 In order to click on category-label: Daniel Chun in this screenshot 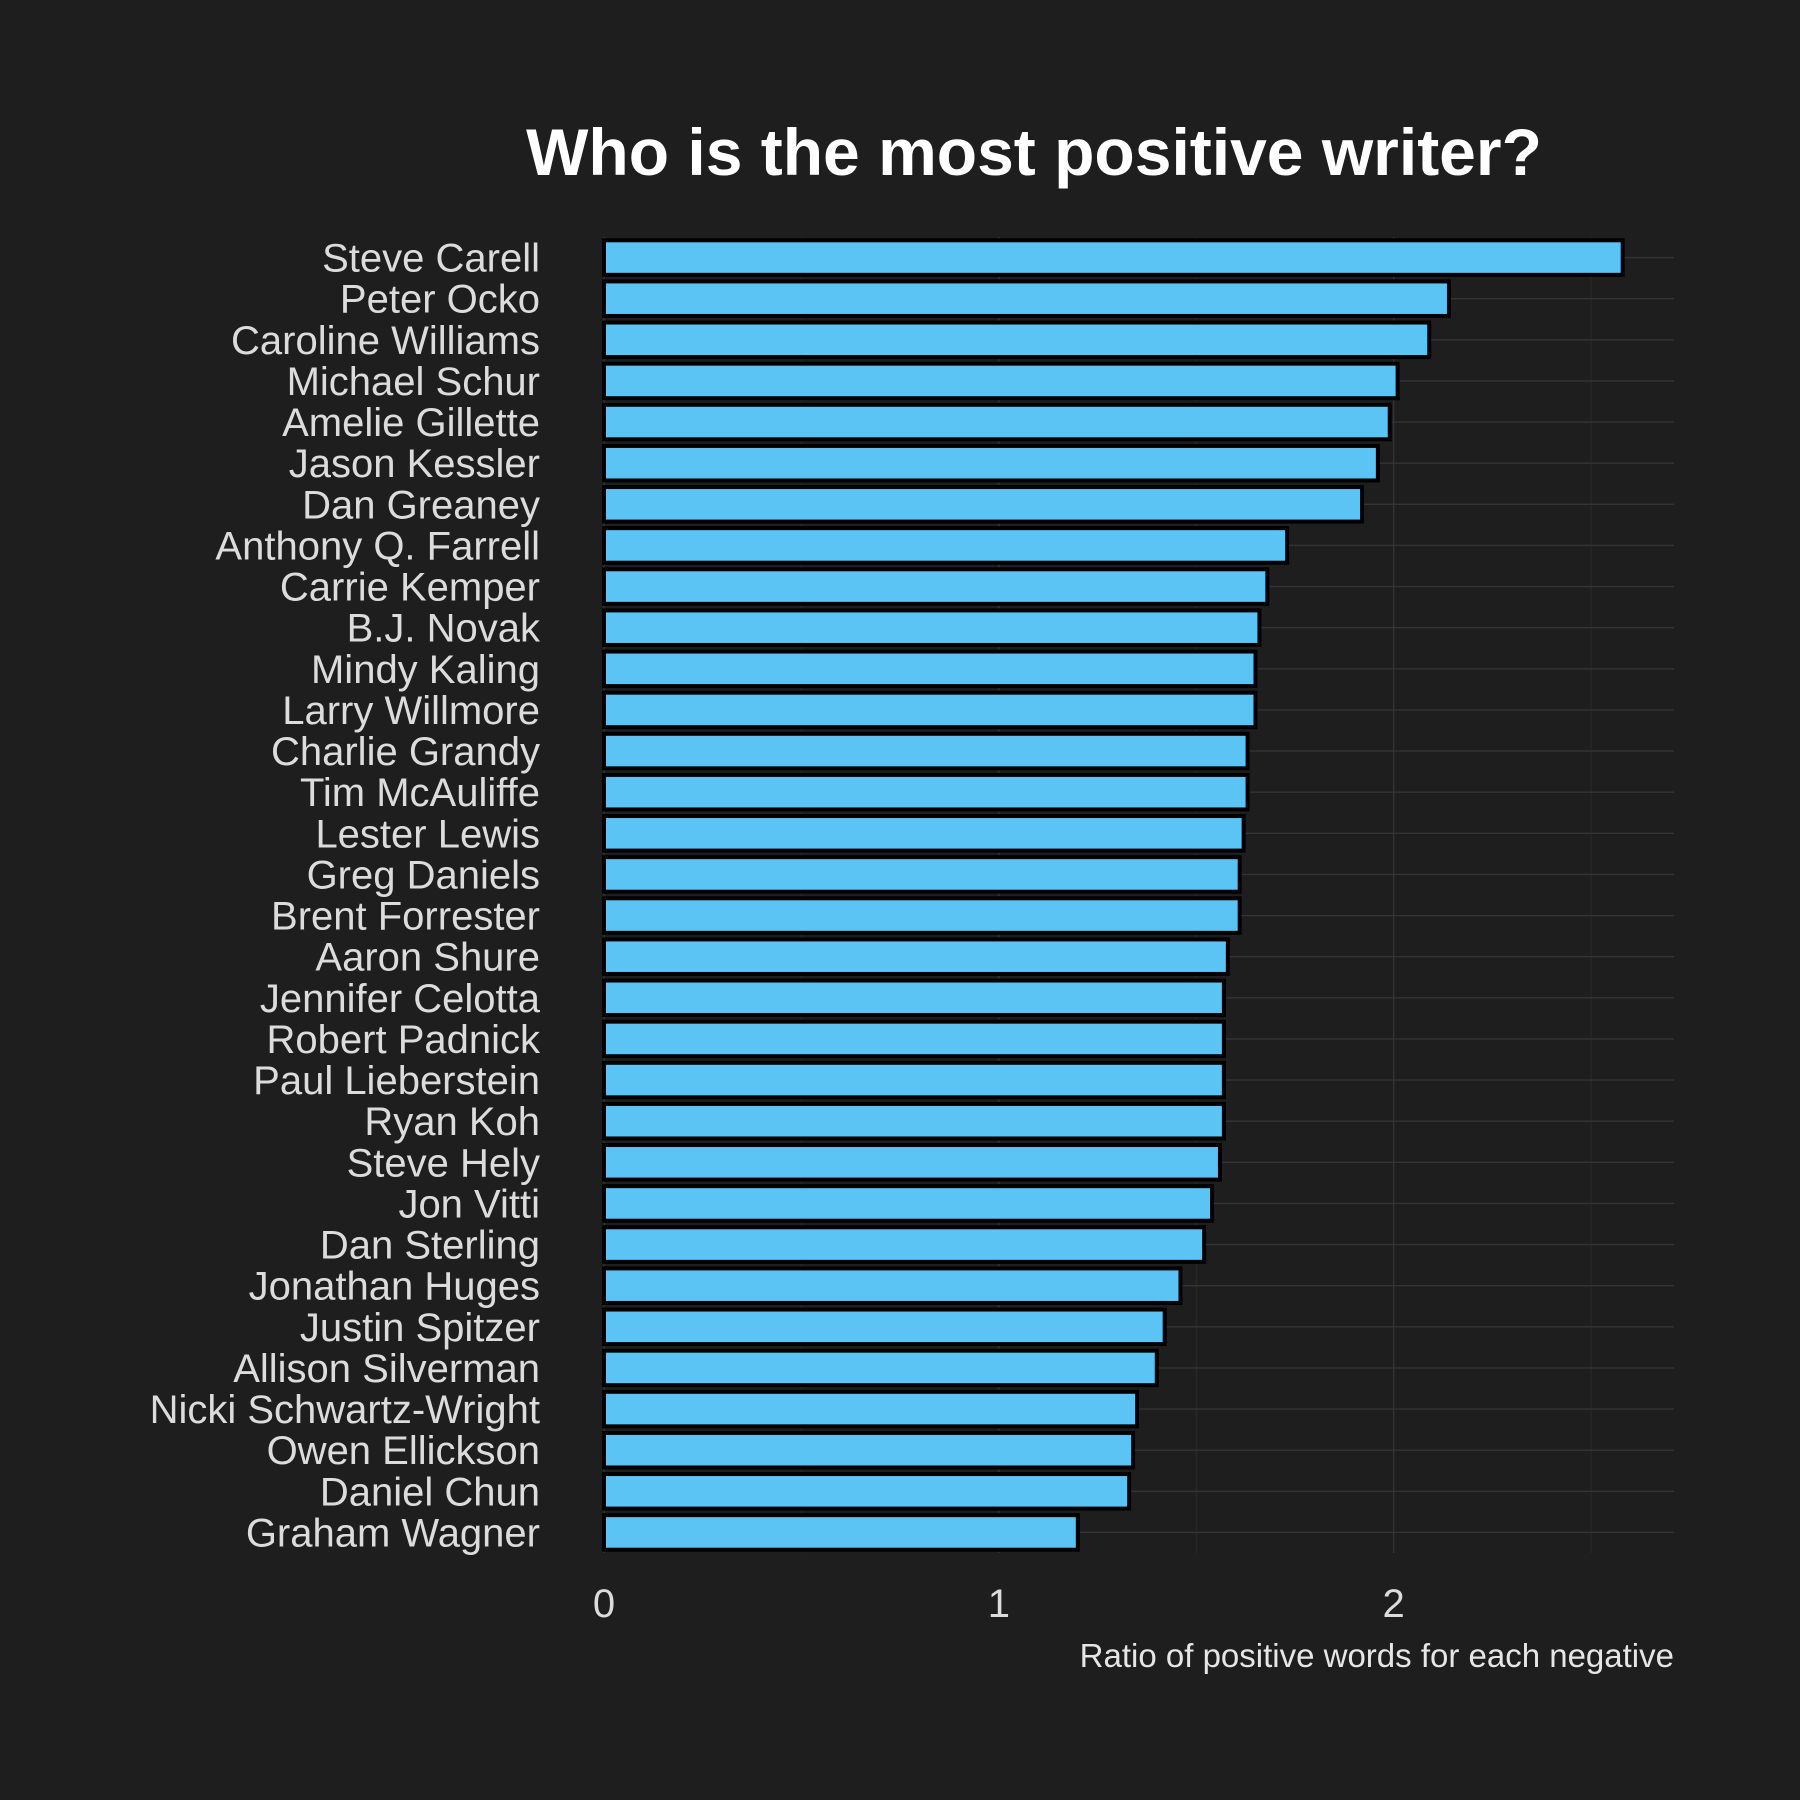, I will do `click(430, 1492)`.